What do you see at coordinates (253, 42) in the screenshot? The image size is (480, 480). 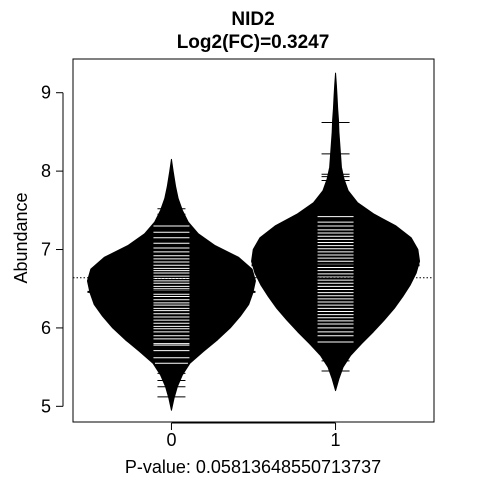 I see `chart-subtitle: Log2(FC)=0.3247` at bounding box center [253, 42].